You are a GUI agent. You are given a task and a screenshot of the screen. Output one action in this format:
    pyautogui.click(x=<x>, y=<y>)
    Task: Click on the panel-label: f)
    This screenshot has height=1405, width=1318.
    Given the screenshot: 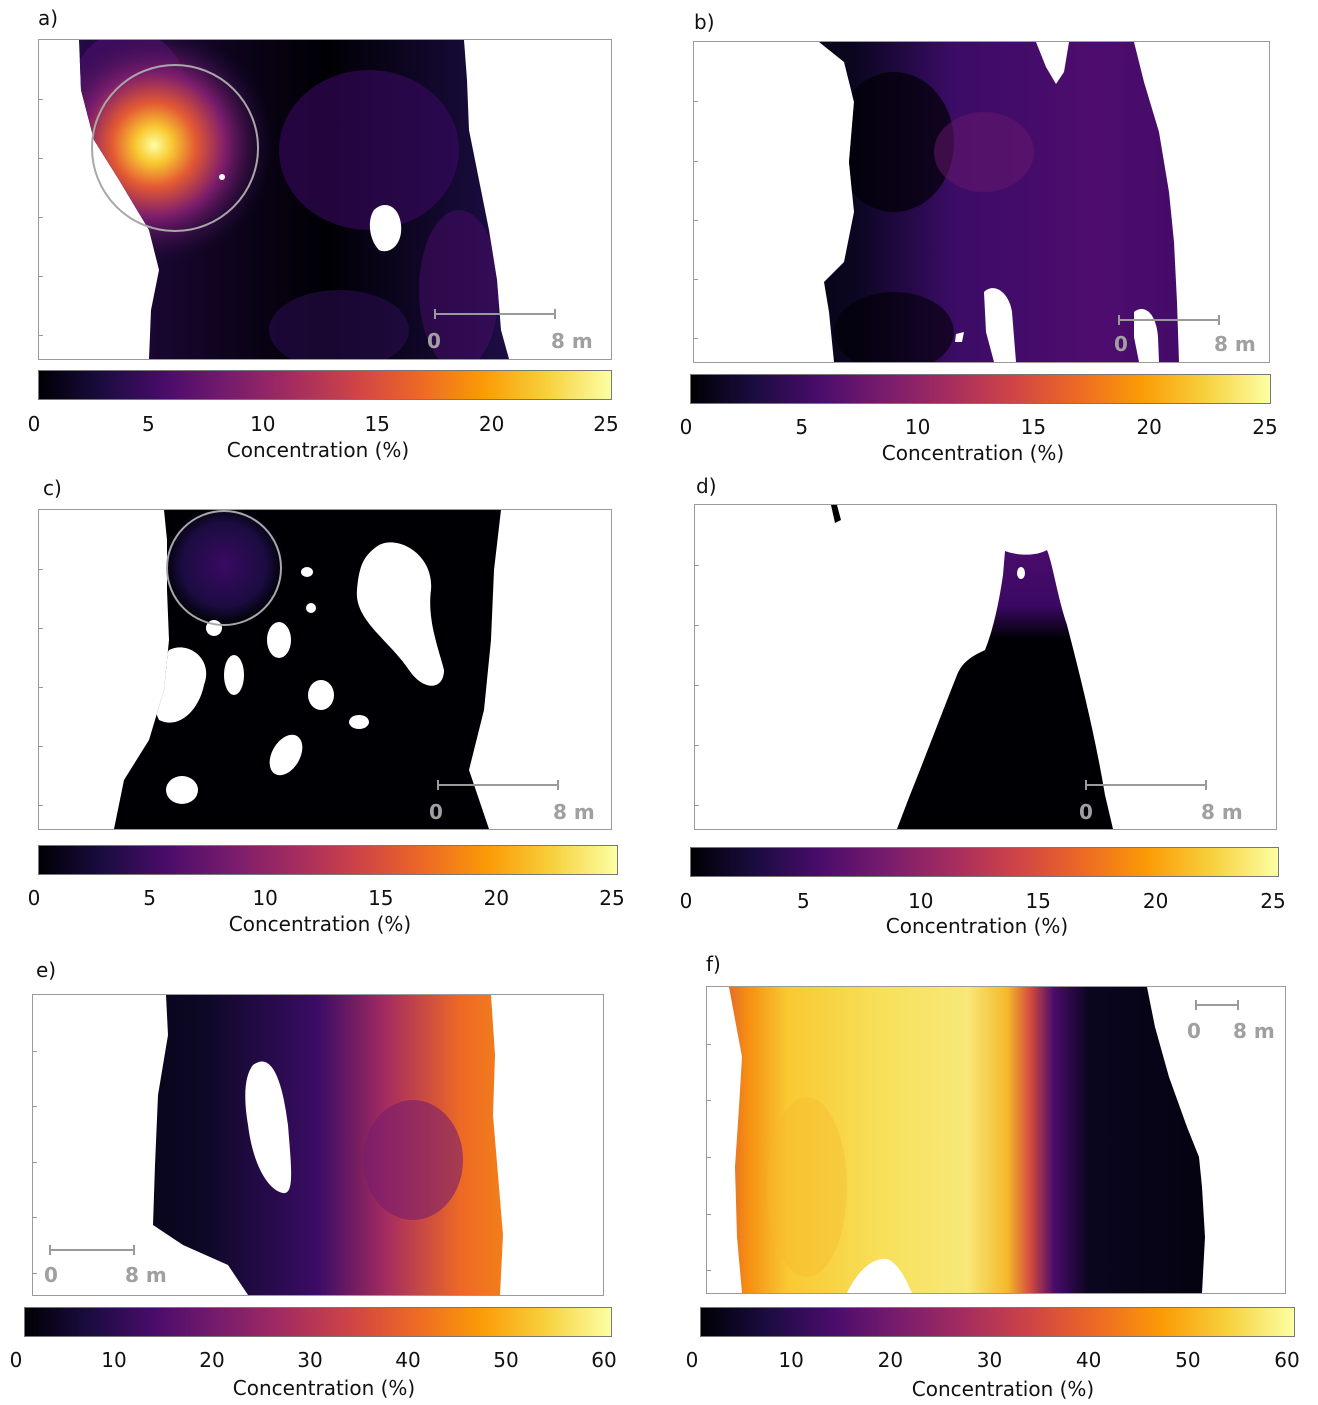 What is the action you would take?
    pyautogui.click(x=713, y=964)
    